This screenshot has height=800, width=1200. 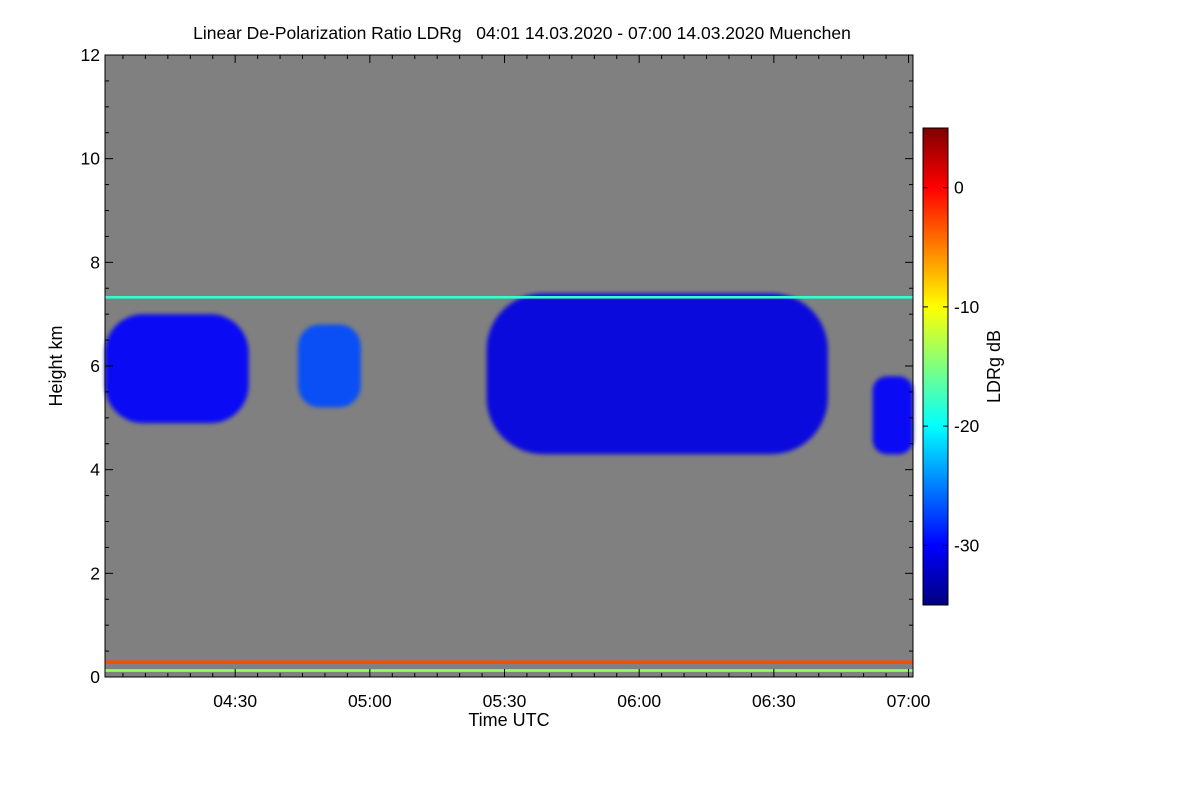 I want to click on colorbar-tick-label: -20, so click(x=967, y=426).